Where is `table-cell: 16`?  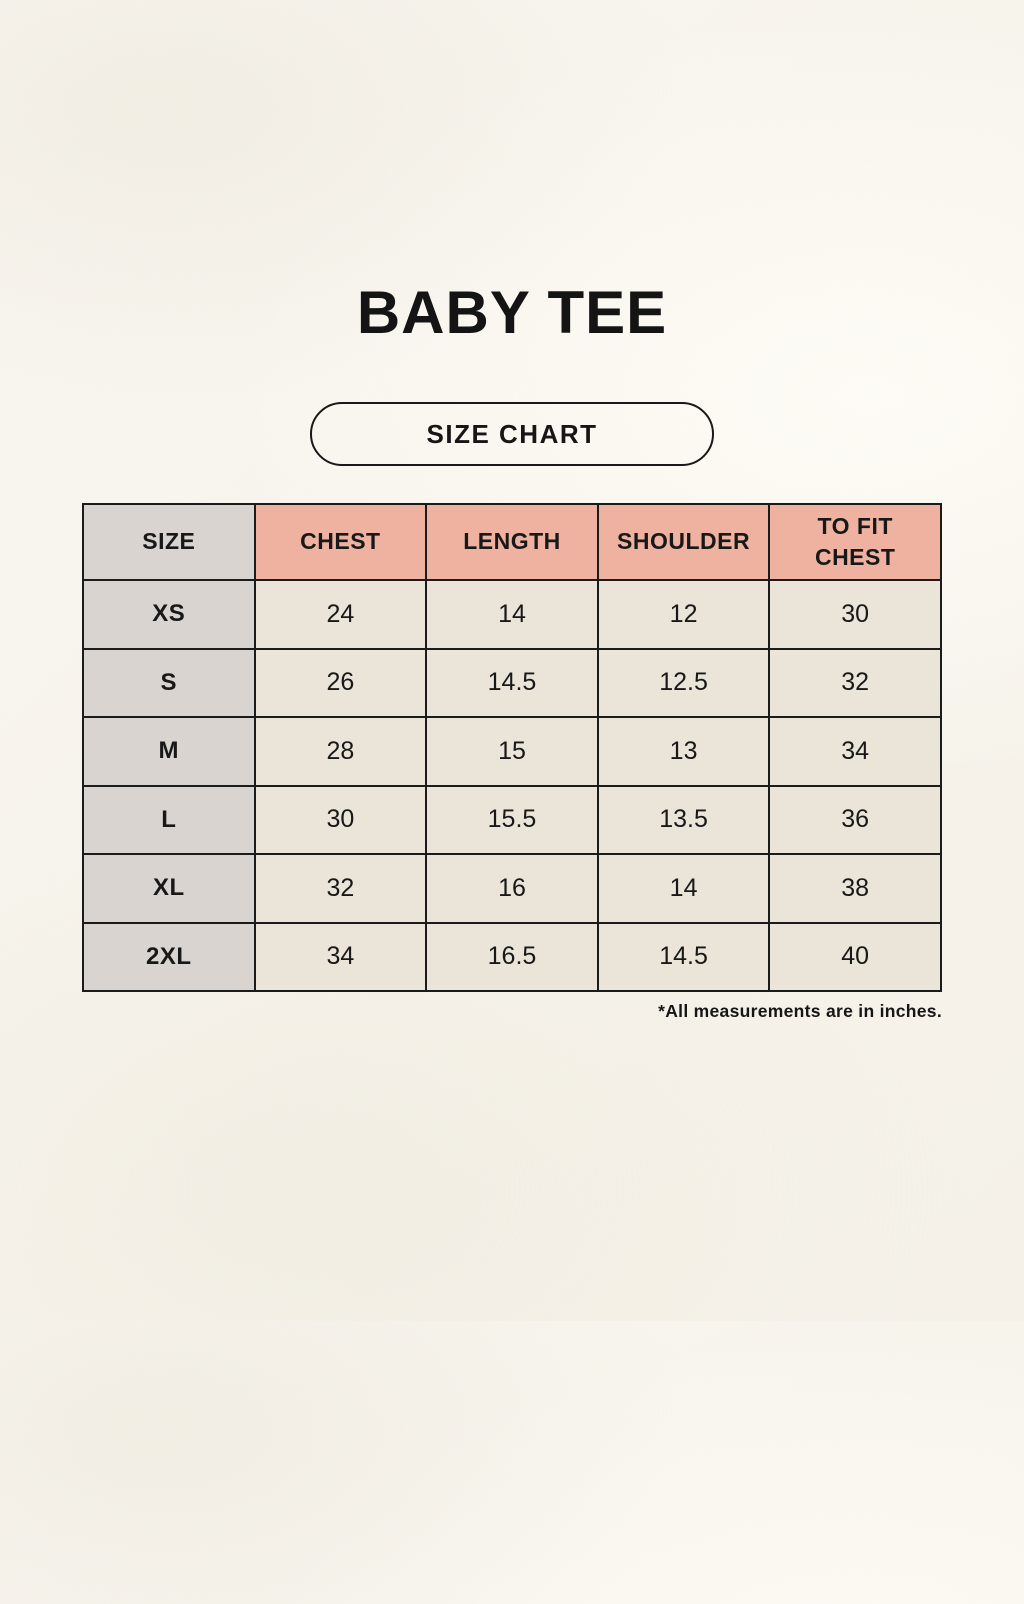 table-cell: 16 is located at coordinates (512, 888).